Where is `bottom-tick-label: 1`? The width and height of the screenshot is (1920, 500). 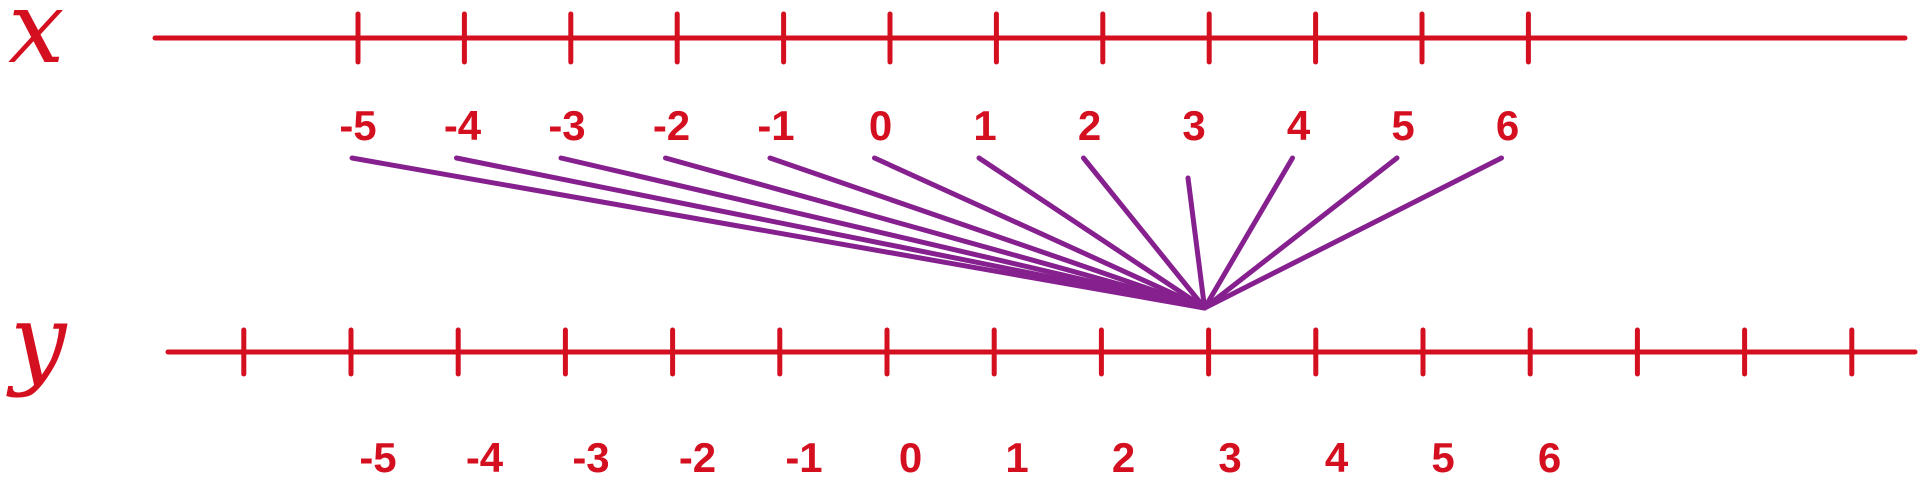
bottom-tick-label: 1 is located at coordinates (1016, 457).